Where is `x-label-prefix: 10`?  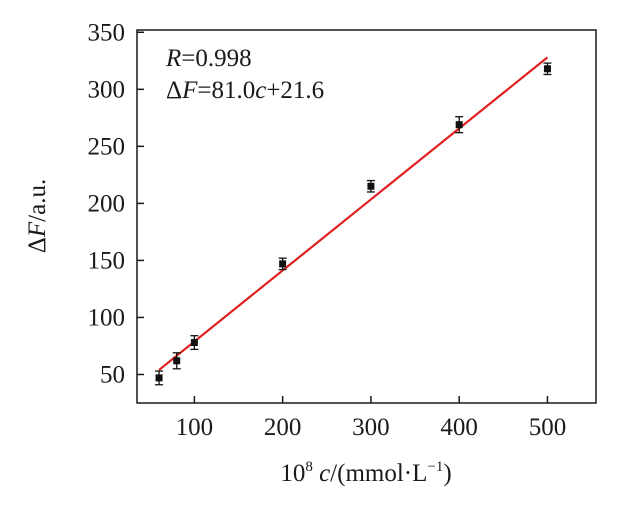
x-label-prefix: 10 is located at coordinates (292, 473).